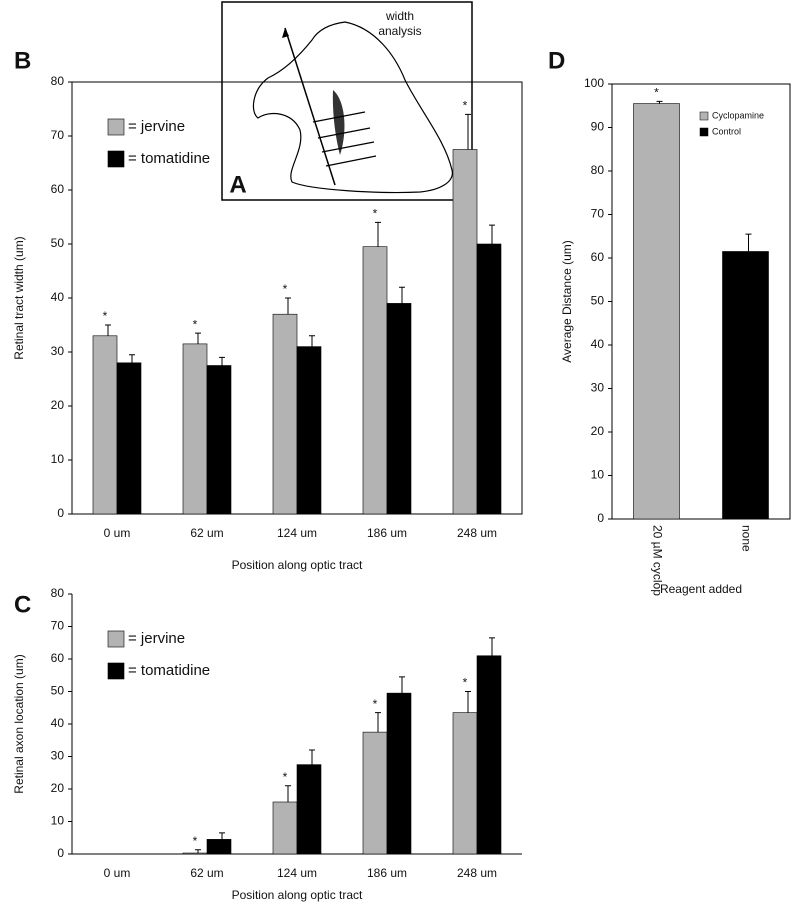  What do you see at coordinates (746, 538) in the screenshot?
I see `x-tick-label: none` at bounding box center [746, 538].